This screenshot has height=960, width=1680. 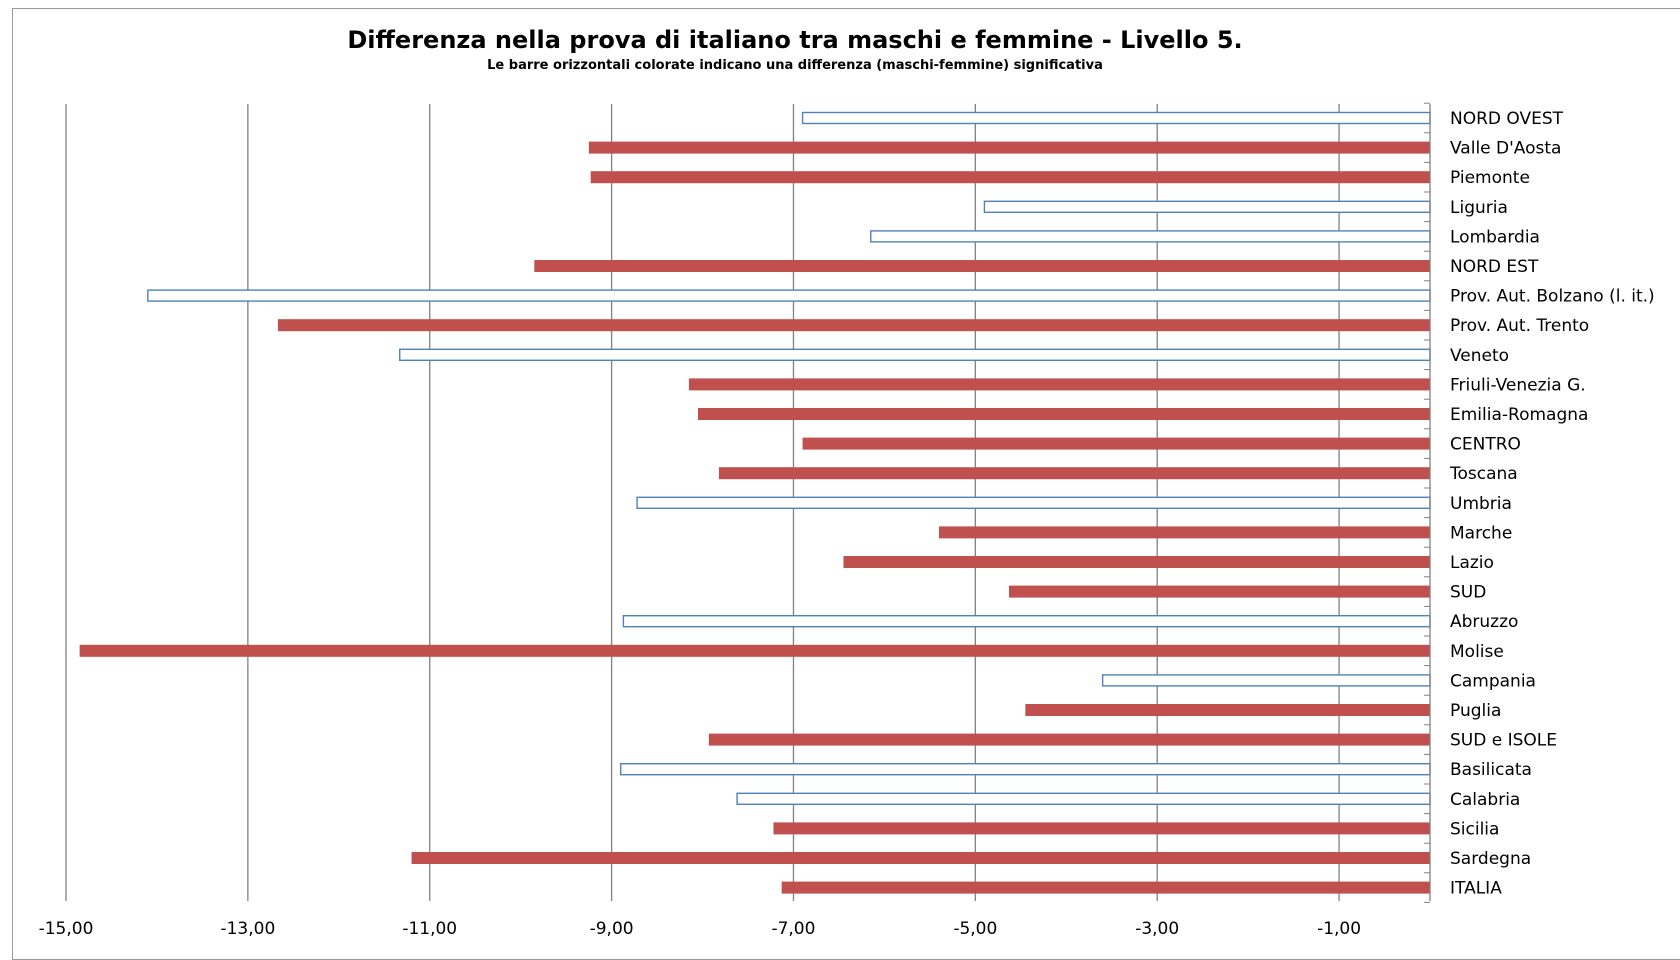 What do you see at coordinates (1491, 770) in the screenshot?
I see `category-label: Basilicata` at bounding box center [1491, 770].